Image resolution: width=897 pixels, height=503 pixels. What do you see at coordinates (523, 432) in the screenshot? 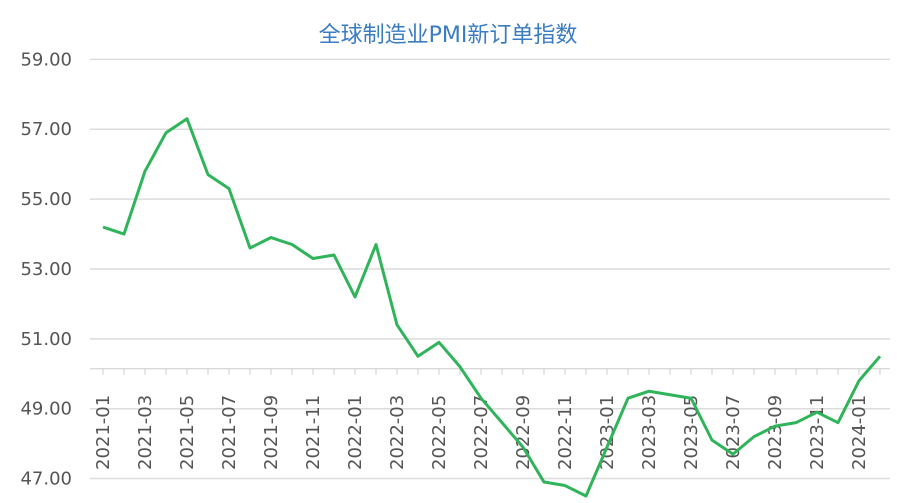
I see `x-tick-label: 2022-09` at bounding box center [523, 432].